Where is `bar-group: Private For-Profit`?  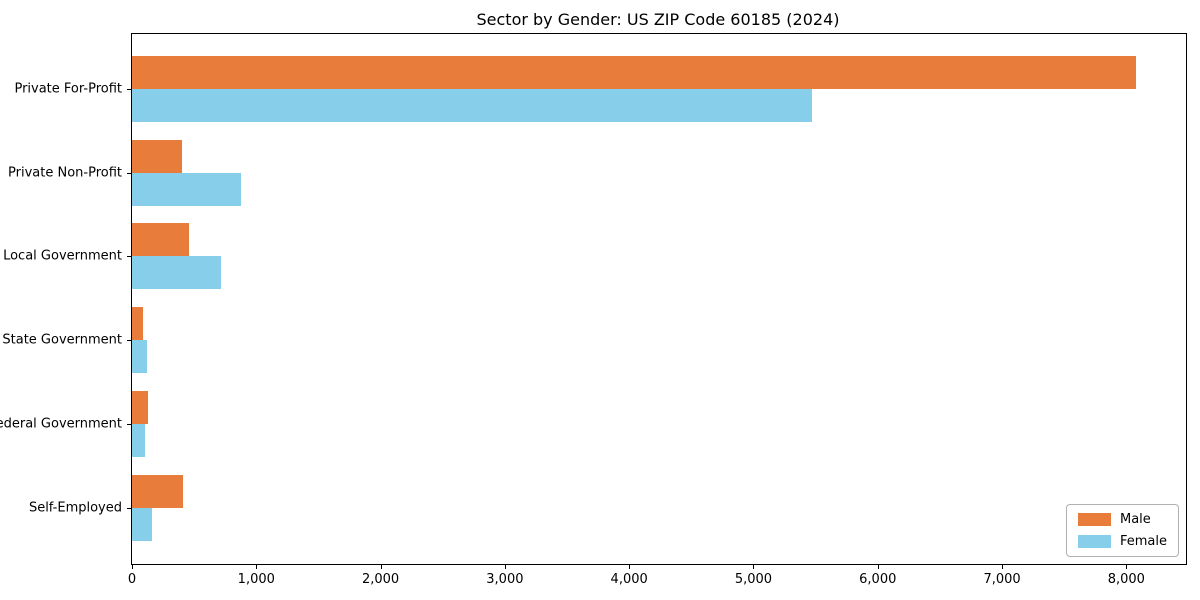 bar-group: Private For-Profit is located at coordinates (600, 89).